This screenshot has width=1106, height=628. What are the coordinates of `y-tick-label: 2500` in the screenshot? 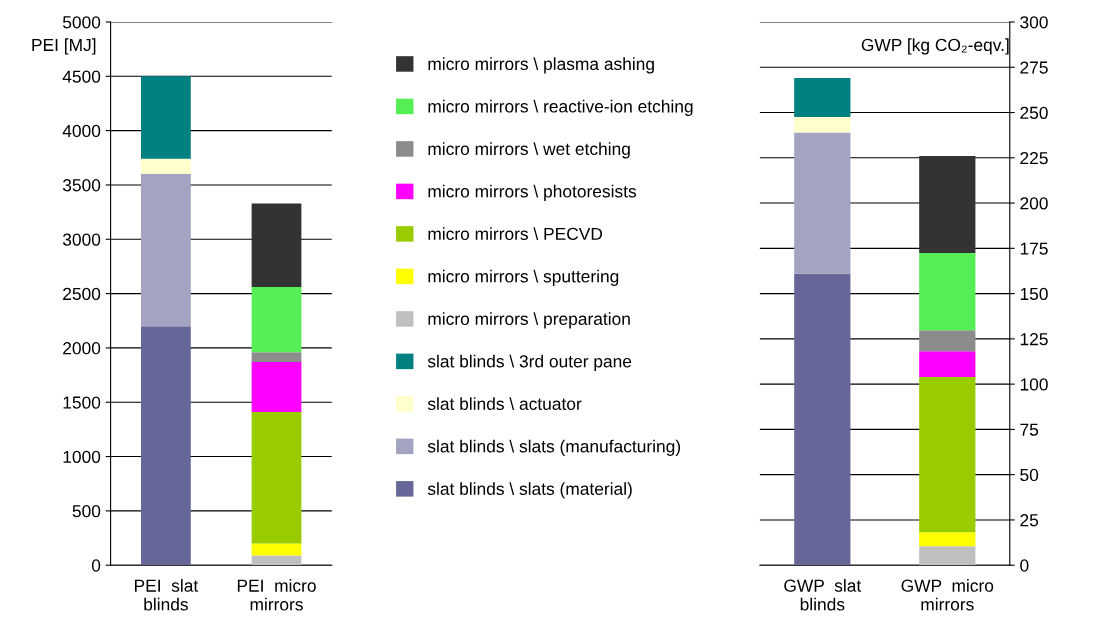 It's located at (82, 294).